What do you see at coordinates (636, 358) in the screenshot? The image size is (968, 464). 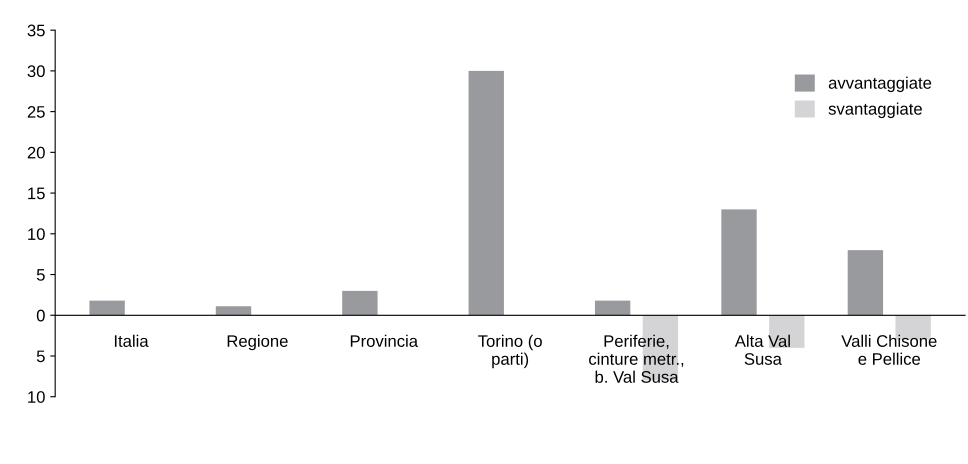 I see `x-tick-label: Periferie, cinture metr., b. Val Susa` at bounding box center [636, 358].